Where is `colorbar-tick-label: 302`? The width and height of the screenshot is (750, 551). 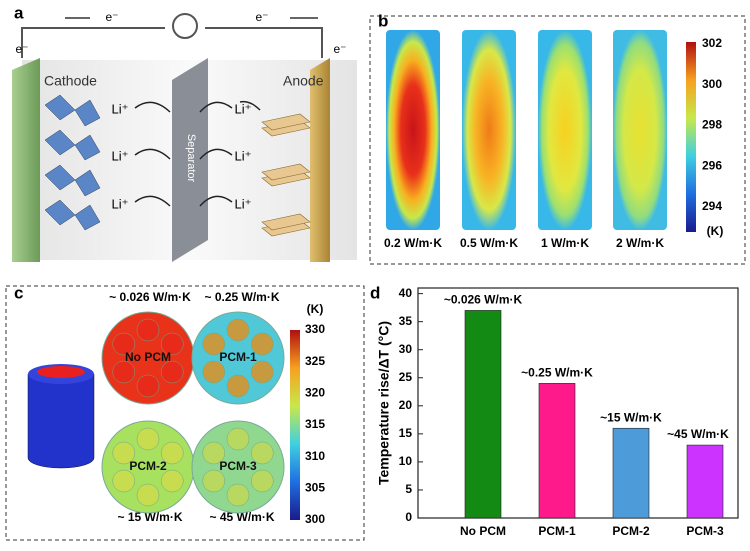 colorbar-tick-label: 302 is located at coordinates (712, 43).